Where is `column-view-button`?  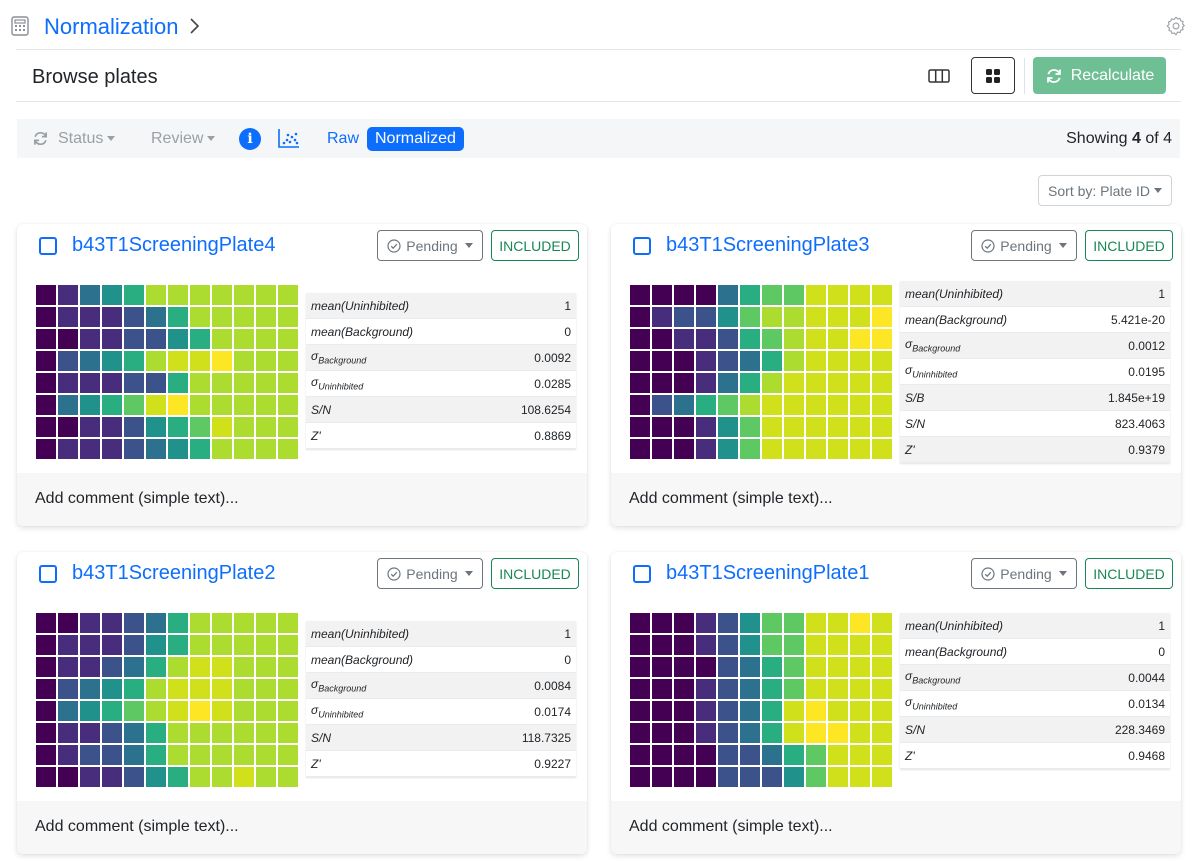
column-view-button is located at coordinates (939, 76).